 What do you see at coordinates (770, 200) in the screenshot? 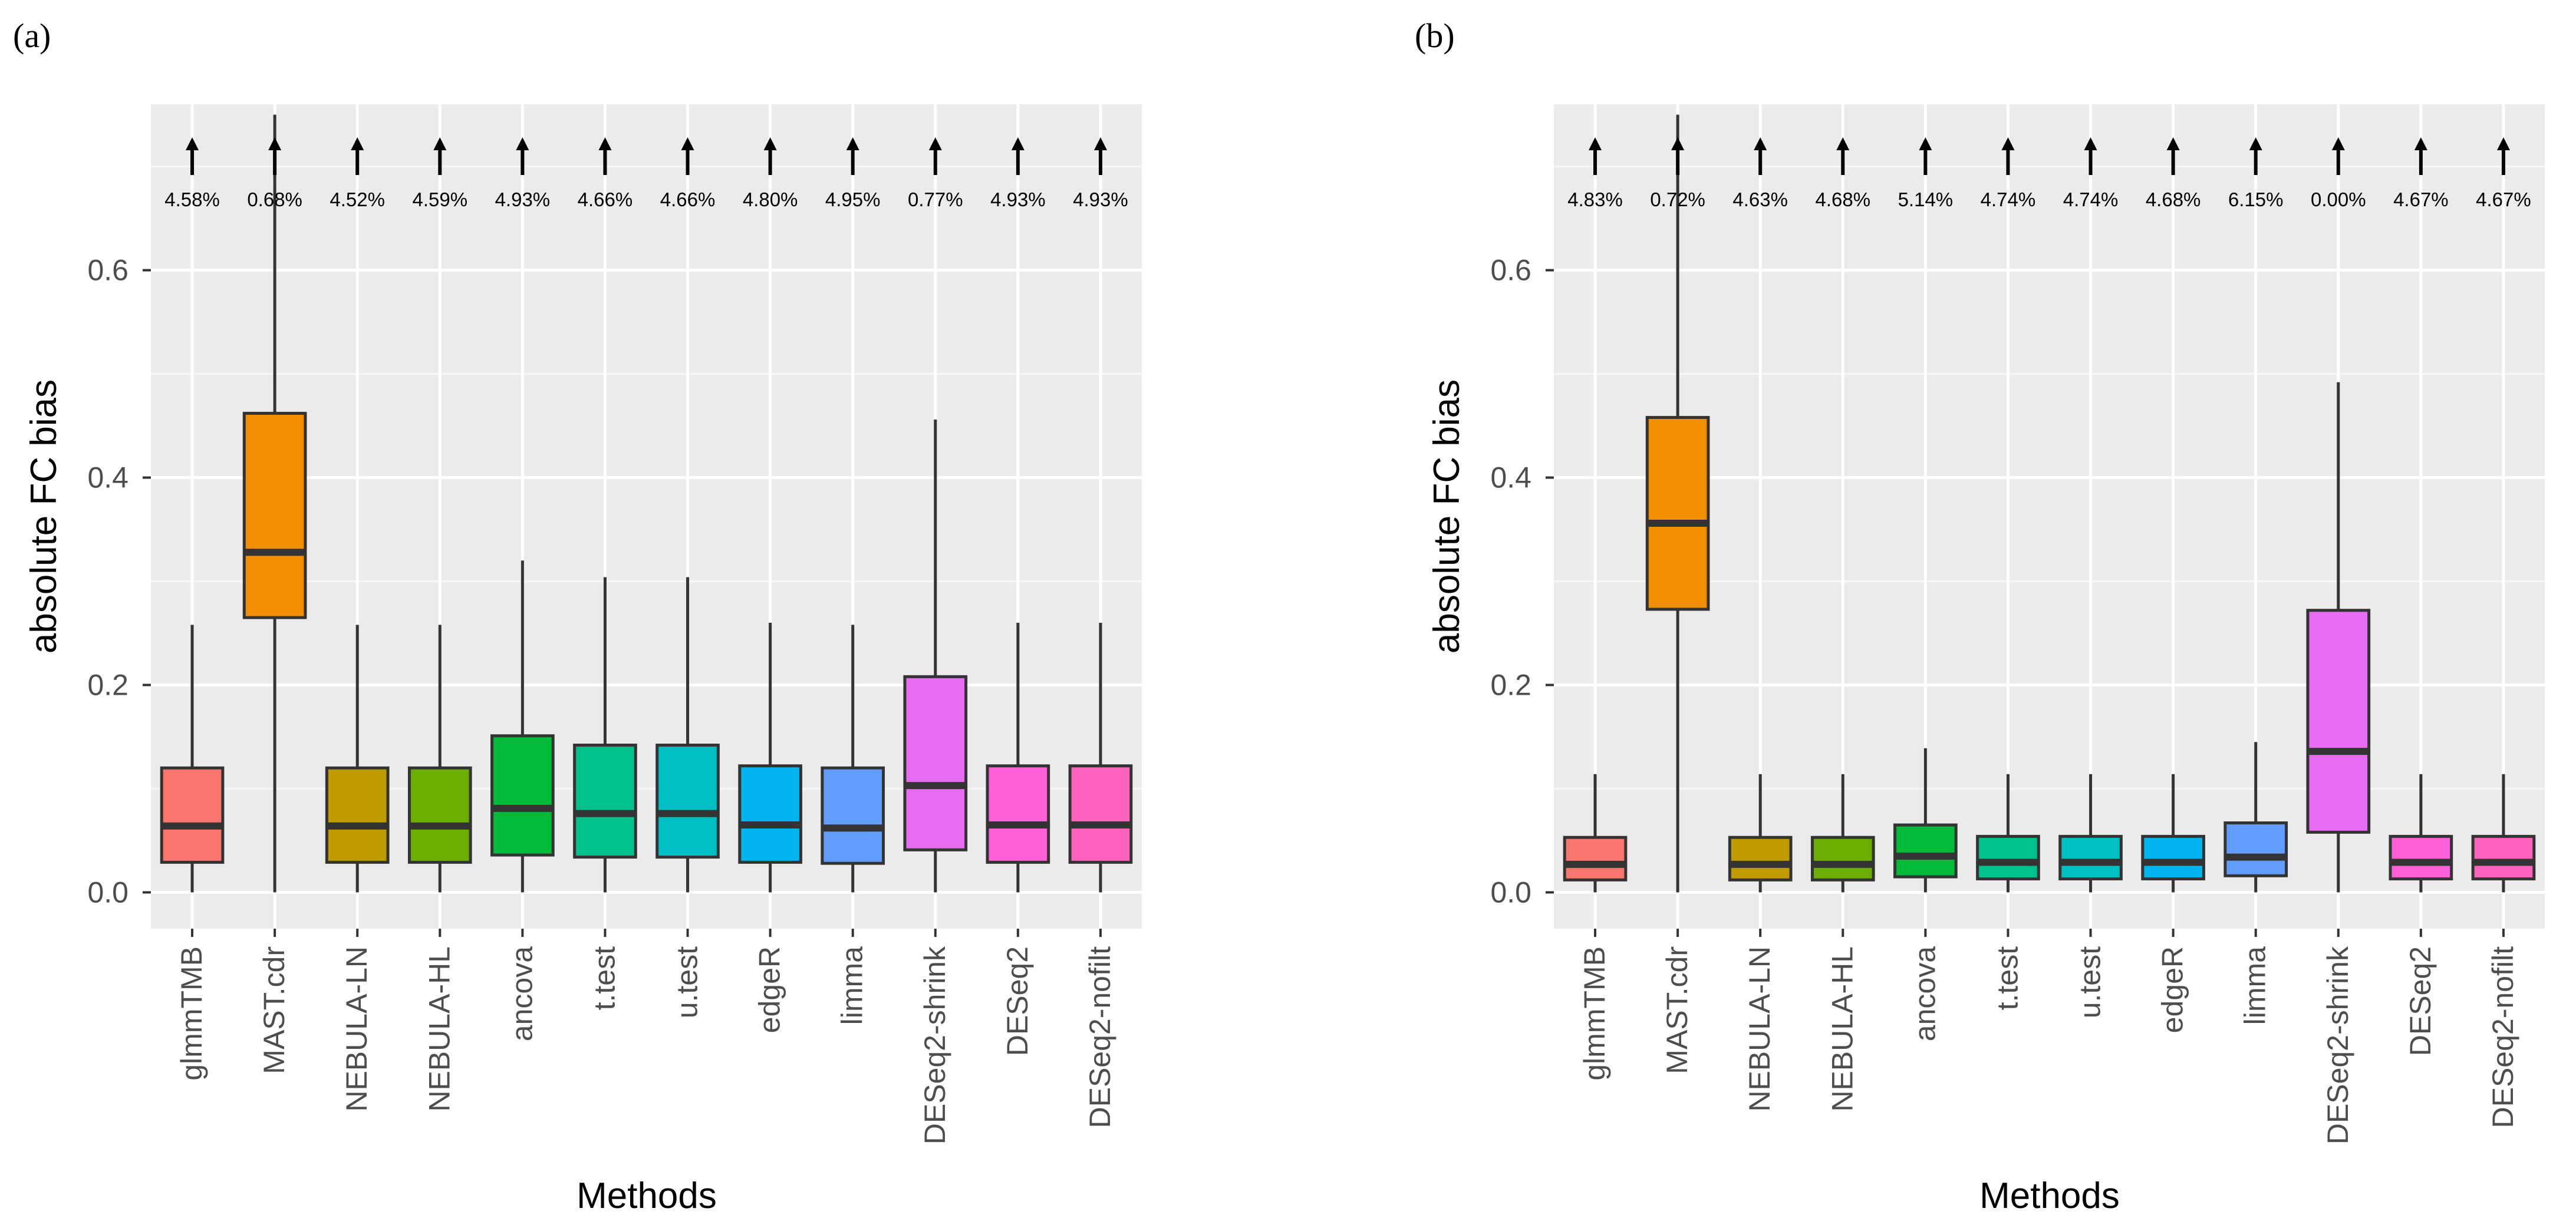
I see `percent-label: 4.80%` at bounding box center [770, 200].